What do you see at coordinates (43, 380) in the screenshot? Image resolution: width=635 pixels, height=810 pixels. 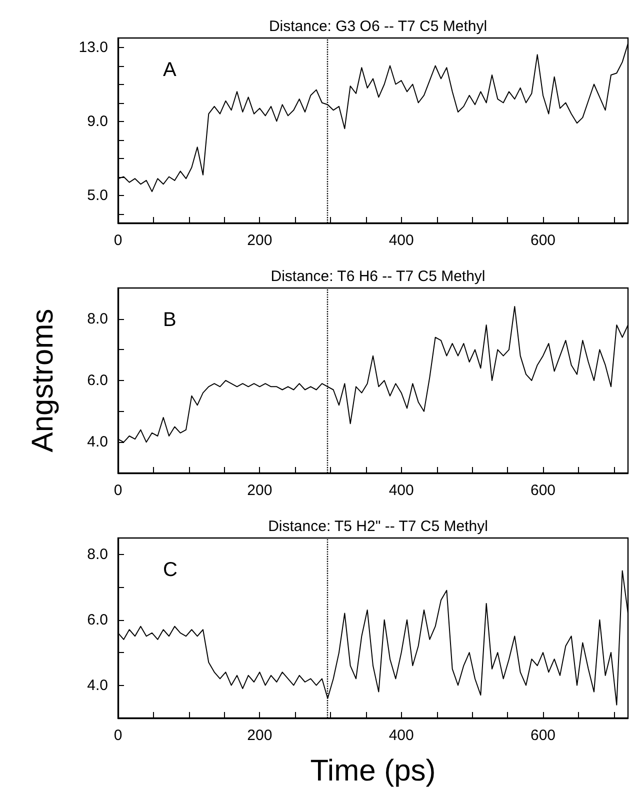 I see `y-axis-title: Angstroms` at bounding box center [43, 380].